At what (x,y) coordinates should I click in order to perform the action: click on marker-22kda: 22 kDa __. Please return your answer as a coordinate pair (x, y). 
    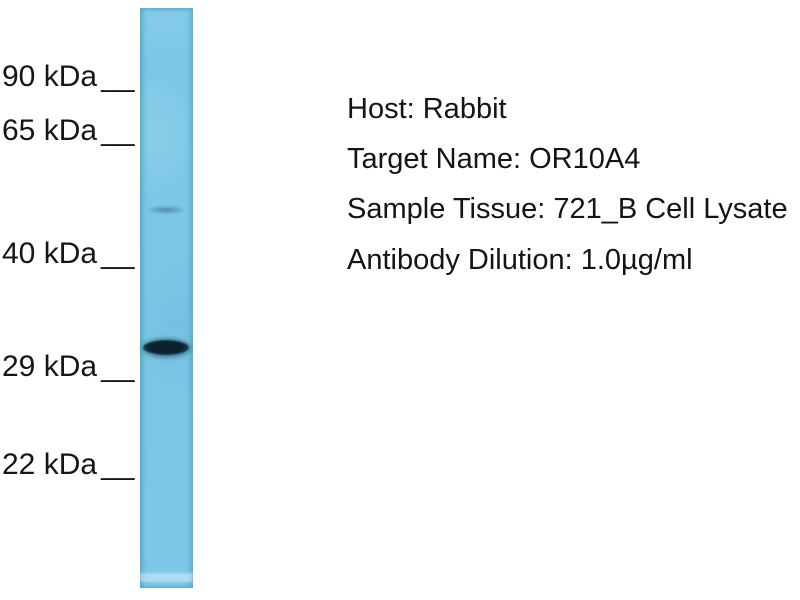
    Looking at the image, I should click on (68, 465).